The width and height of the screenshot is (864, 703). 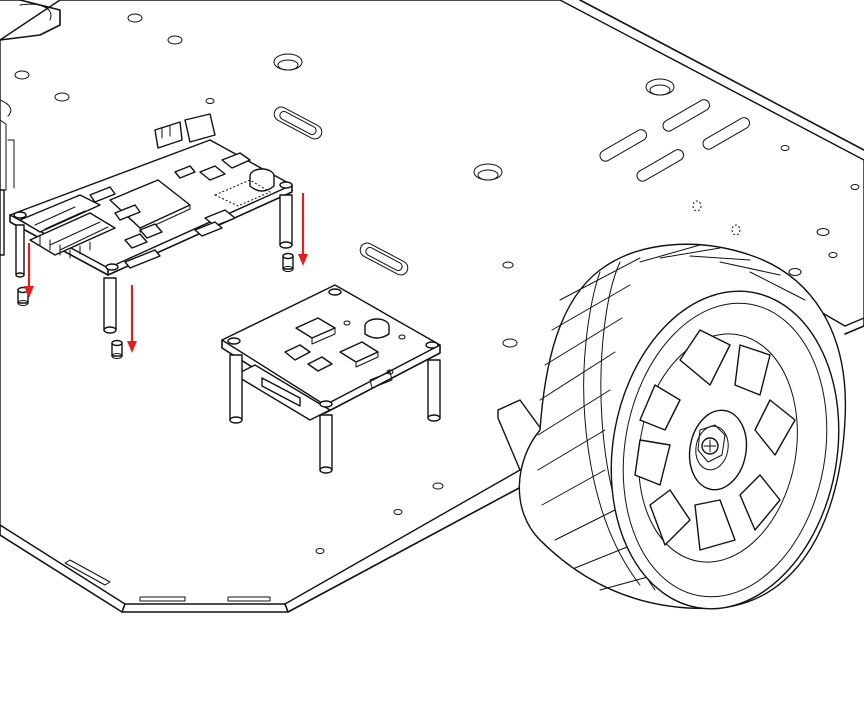 What do you see at coordinates (166, 273) in the screenshot?
I see `install-arrows` at bounding box center [166, 273].